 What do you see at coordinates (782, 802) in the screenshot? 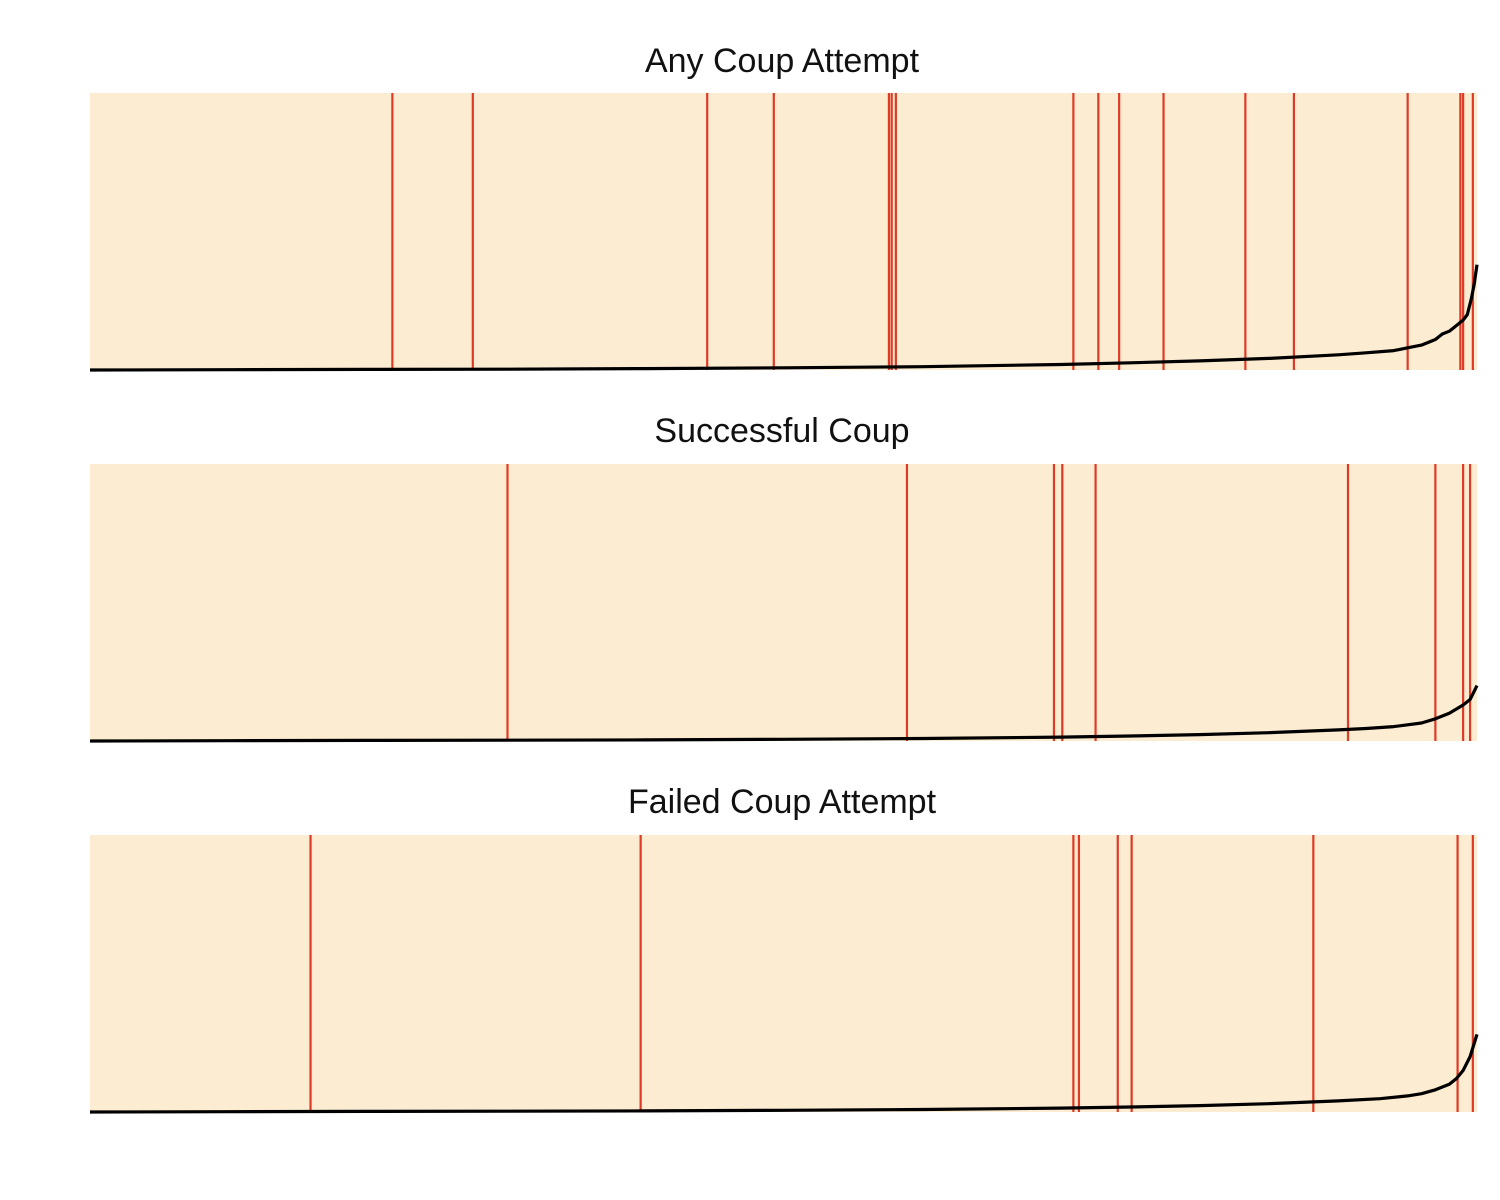
I see `panel-title-failed-coup-attempt: Failed Coup Attempt` at bounding box center [782, 802].